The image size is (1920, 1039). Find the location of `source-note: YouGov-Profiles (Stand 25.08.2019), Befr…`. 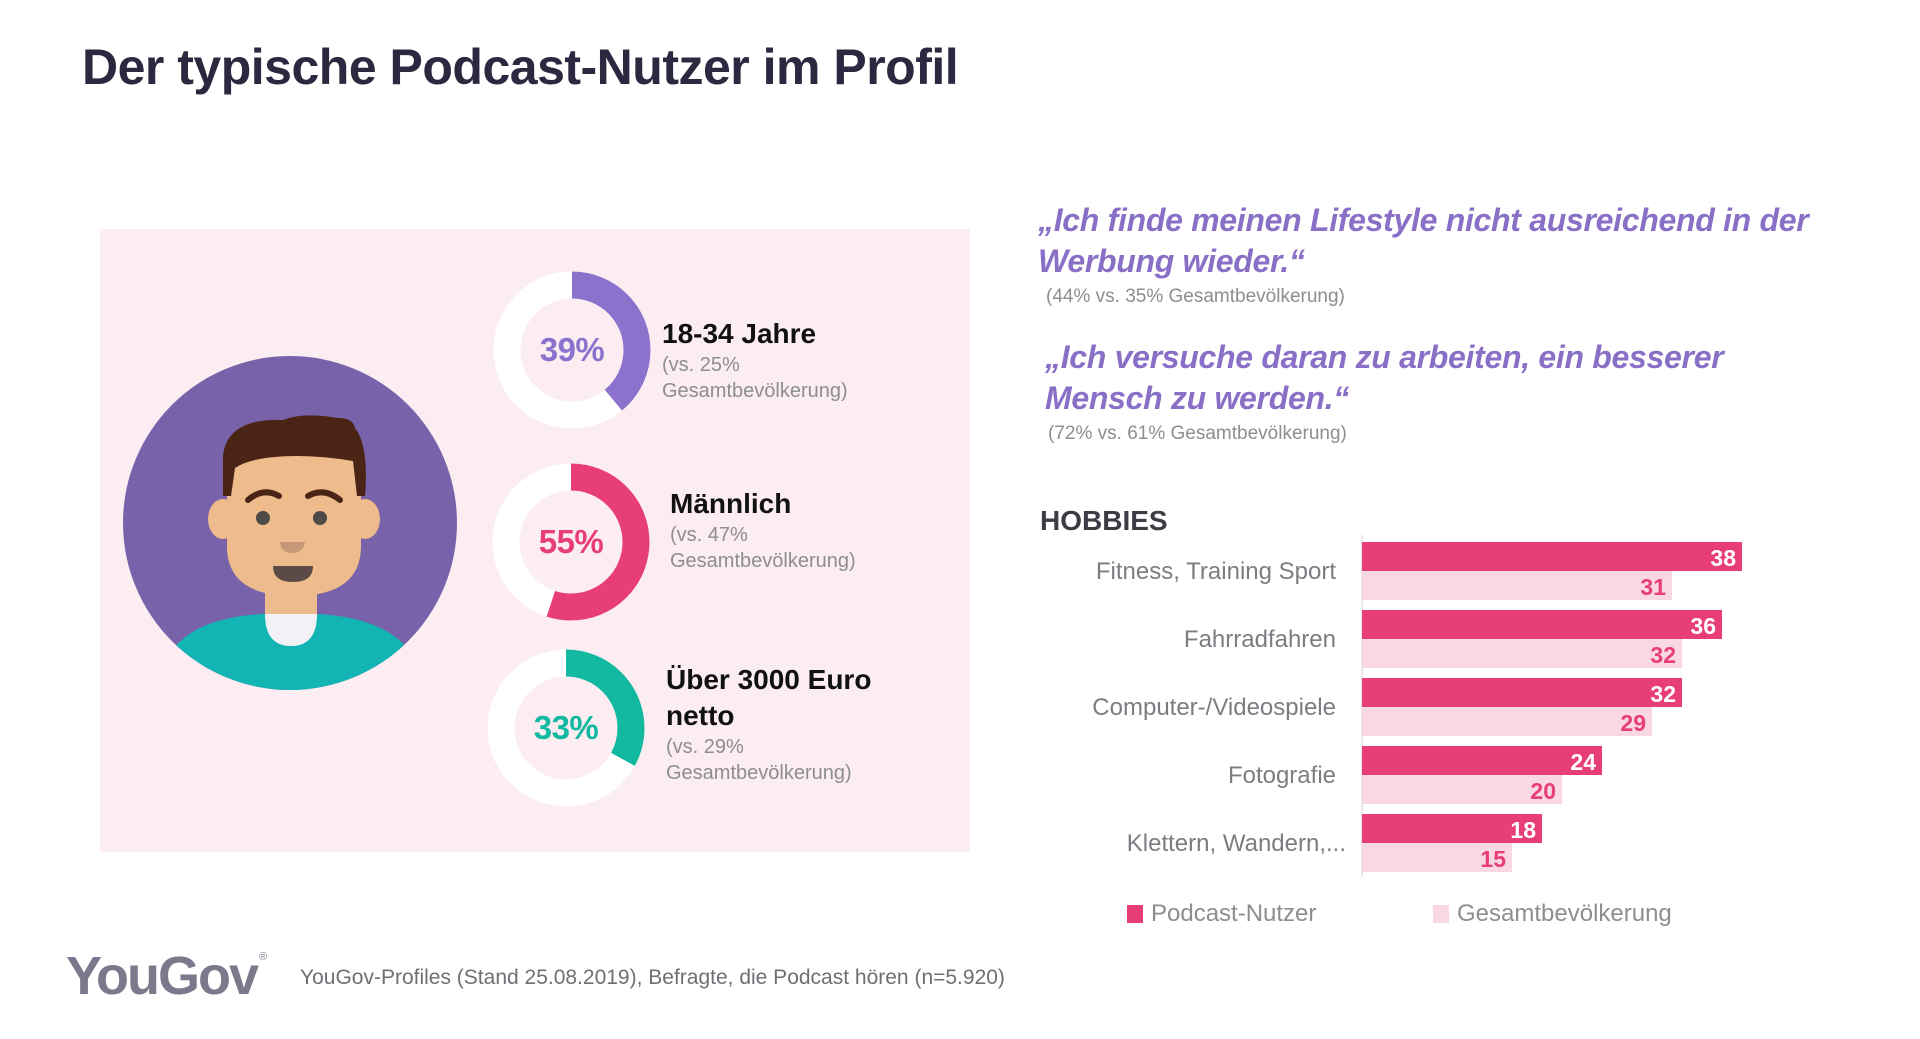

source-note: YouGov-Profiles (Stand 25.08.2019), Befr… is located at coordinates (652, 977).